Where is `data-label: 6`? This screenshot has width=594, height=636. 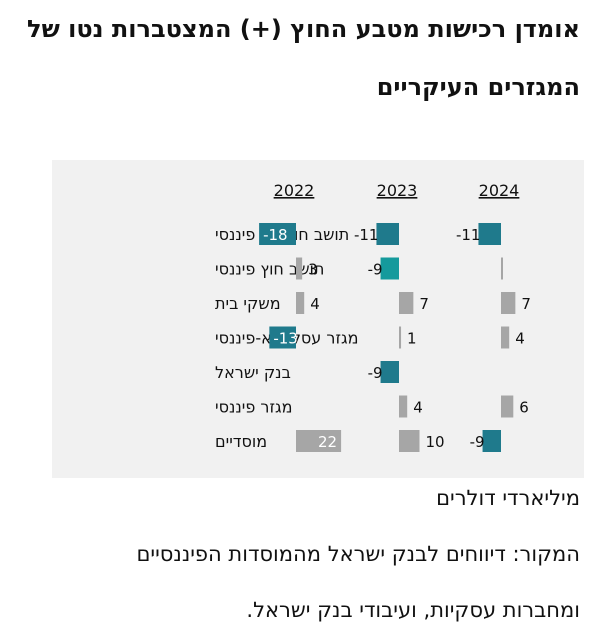 data-label: 6 is located at coordinates (524, 408).